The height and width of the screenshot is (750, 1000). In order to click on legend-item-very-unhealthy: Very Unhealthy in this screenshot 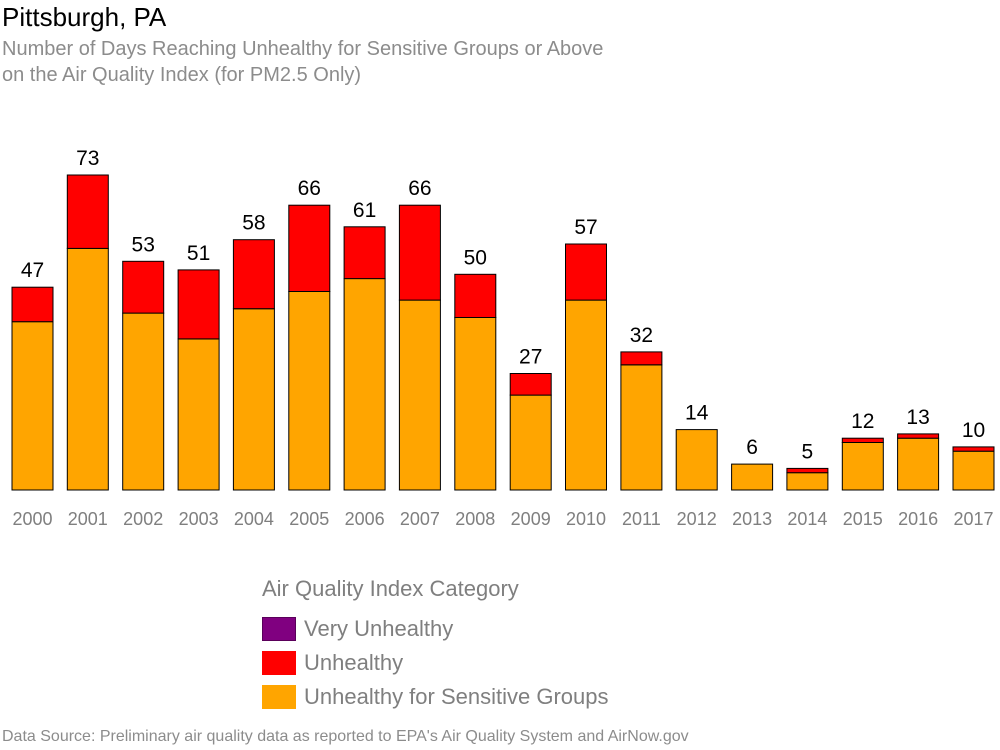, I will do `click(435, 629)`.